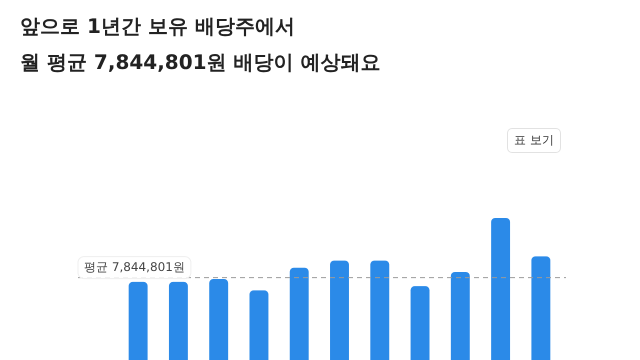  I want to click on text: 표 보기, so click(534, 140).